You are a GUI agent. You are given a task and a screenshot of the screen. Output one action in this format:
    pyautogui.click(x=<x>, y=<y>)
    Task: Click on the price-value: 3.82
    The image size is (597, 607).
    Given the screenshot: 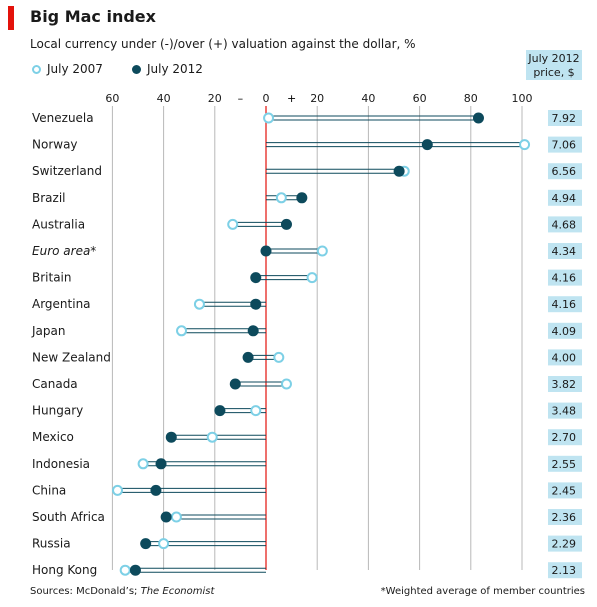 What is the action you would take?
    pyautogui.click(x=564, y=384)
    